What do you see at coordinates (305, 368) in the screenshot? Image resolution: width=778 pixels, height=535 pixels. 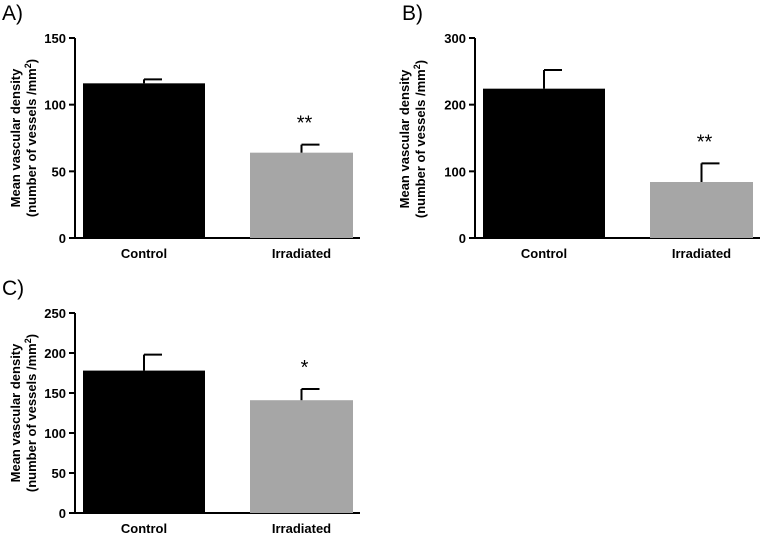 I see `significance-marker: *` at bounding box center [305, 368].